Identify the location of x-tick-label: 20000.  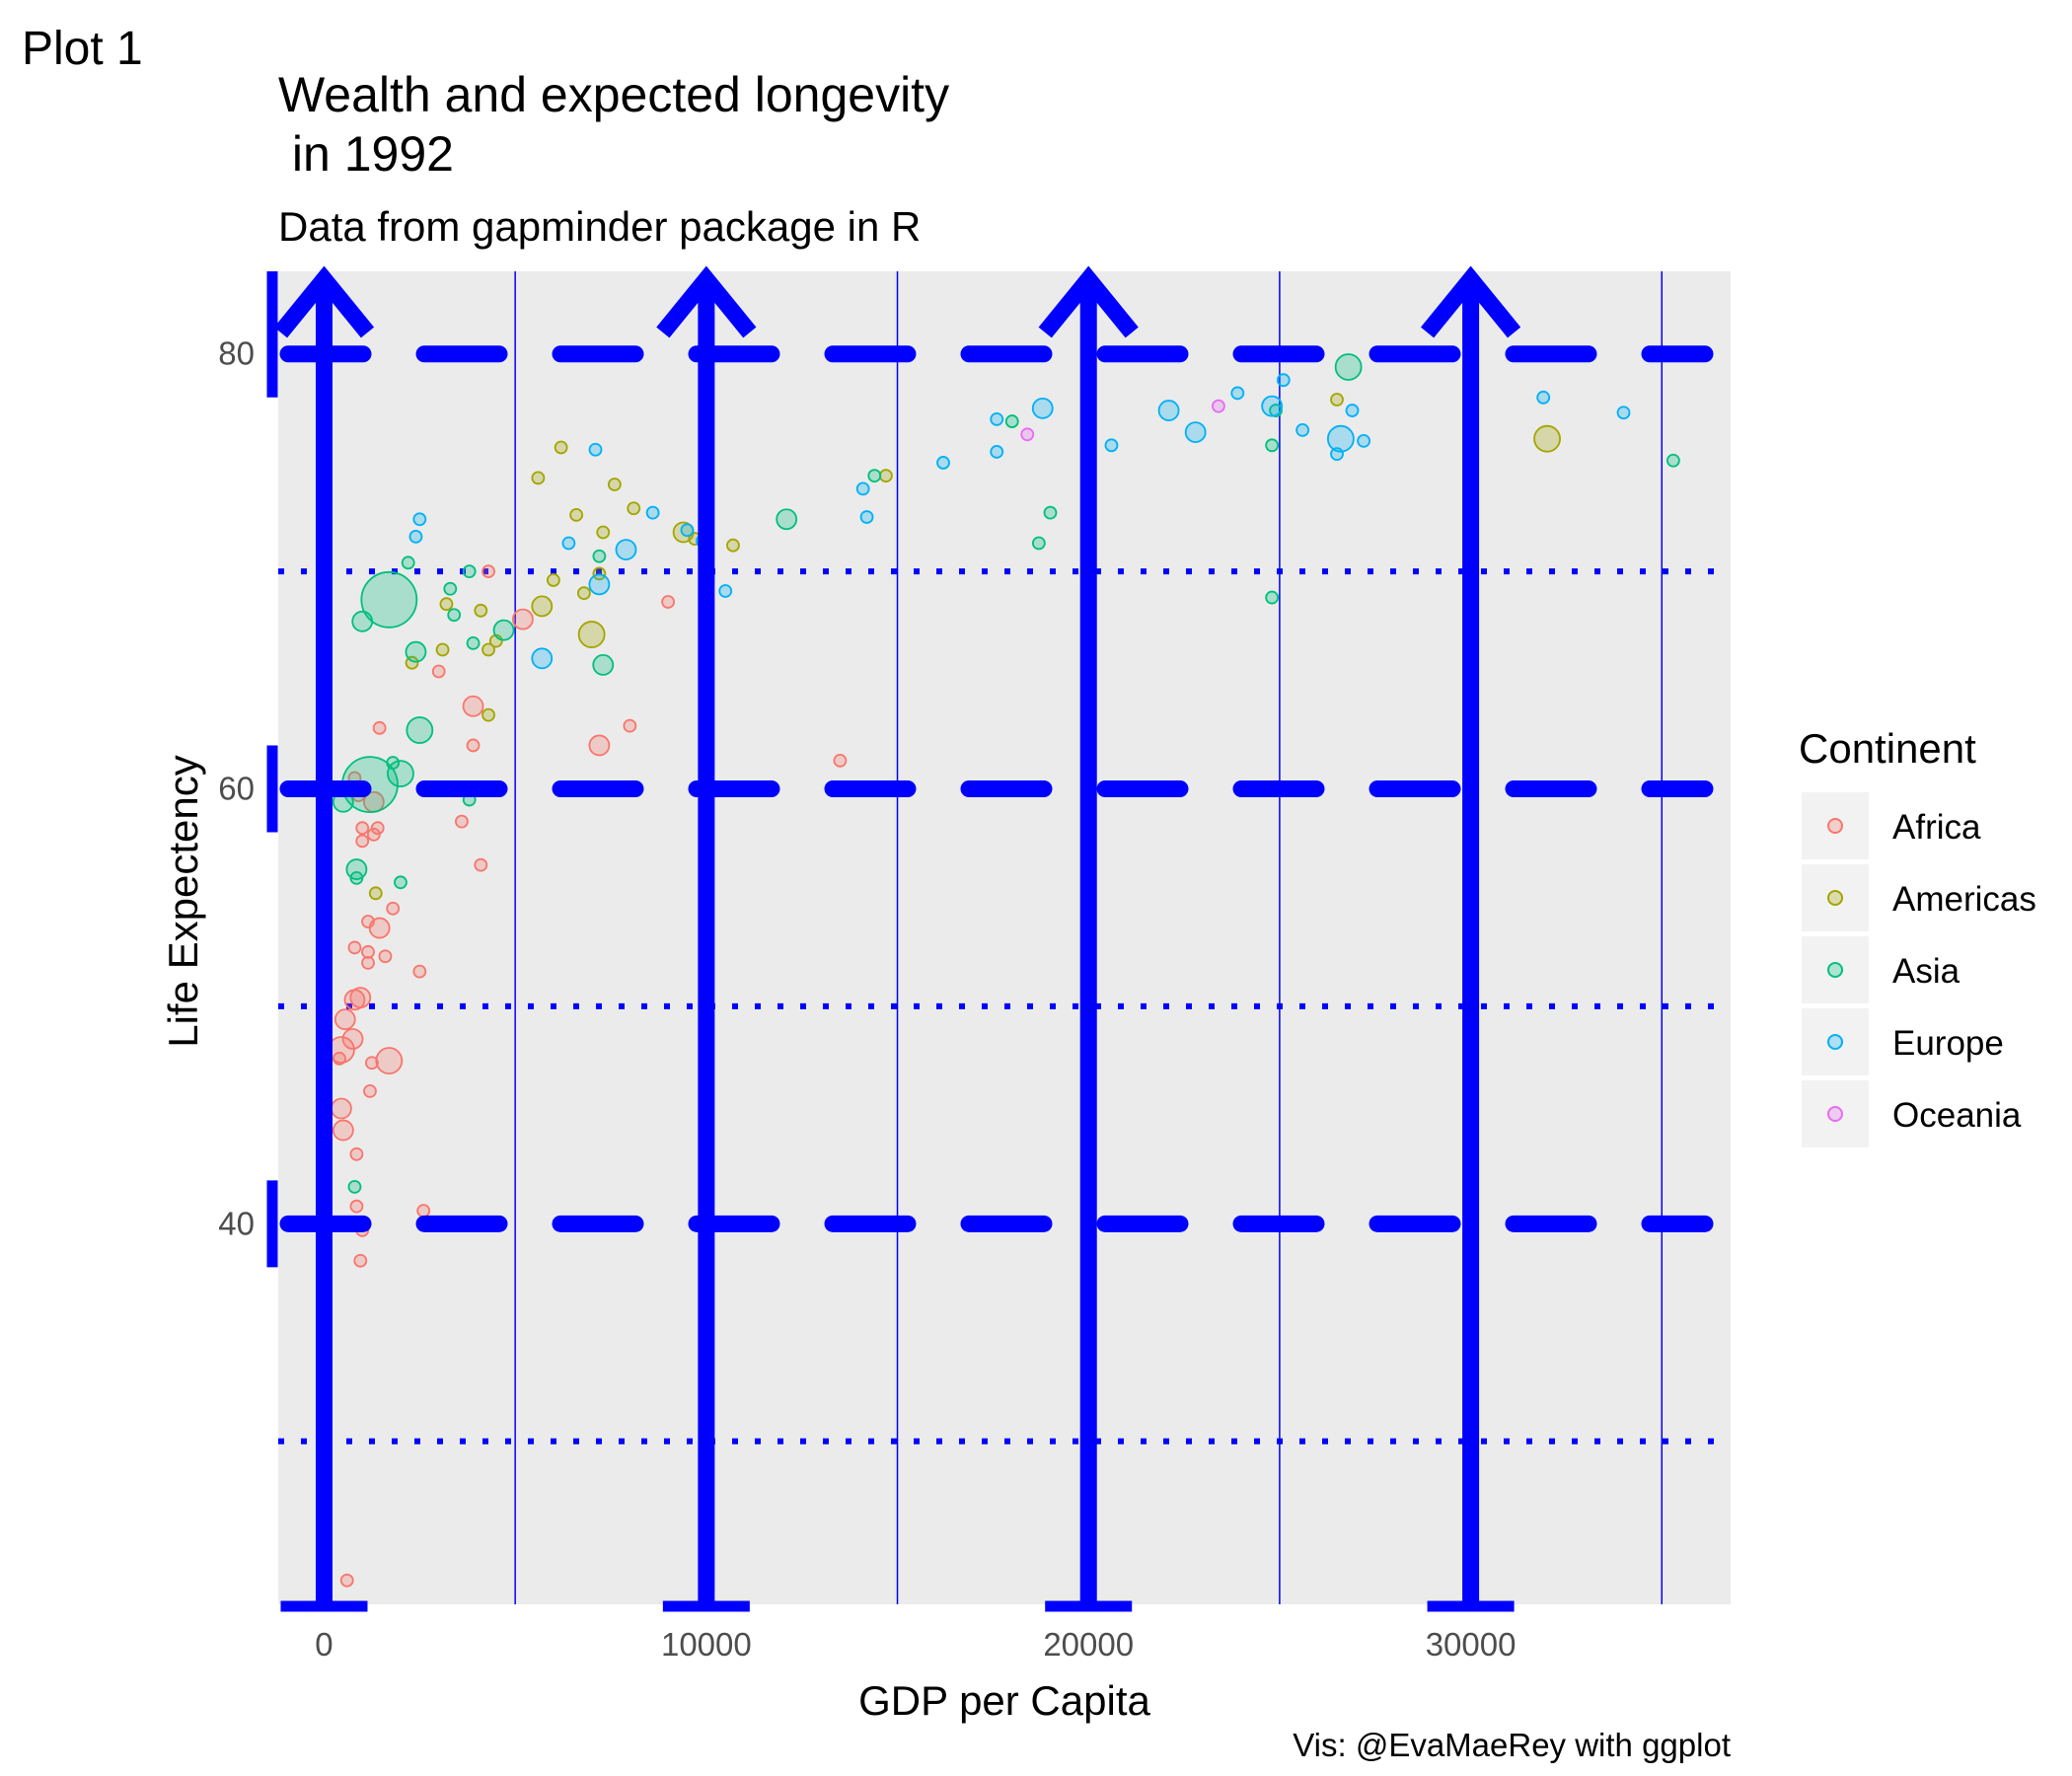
(1089, 1645).